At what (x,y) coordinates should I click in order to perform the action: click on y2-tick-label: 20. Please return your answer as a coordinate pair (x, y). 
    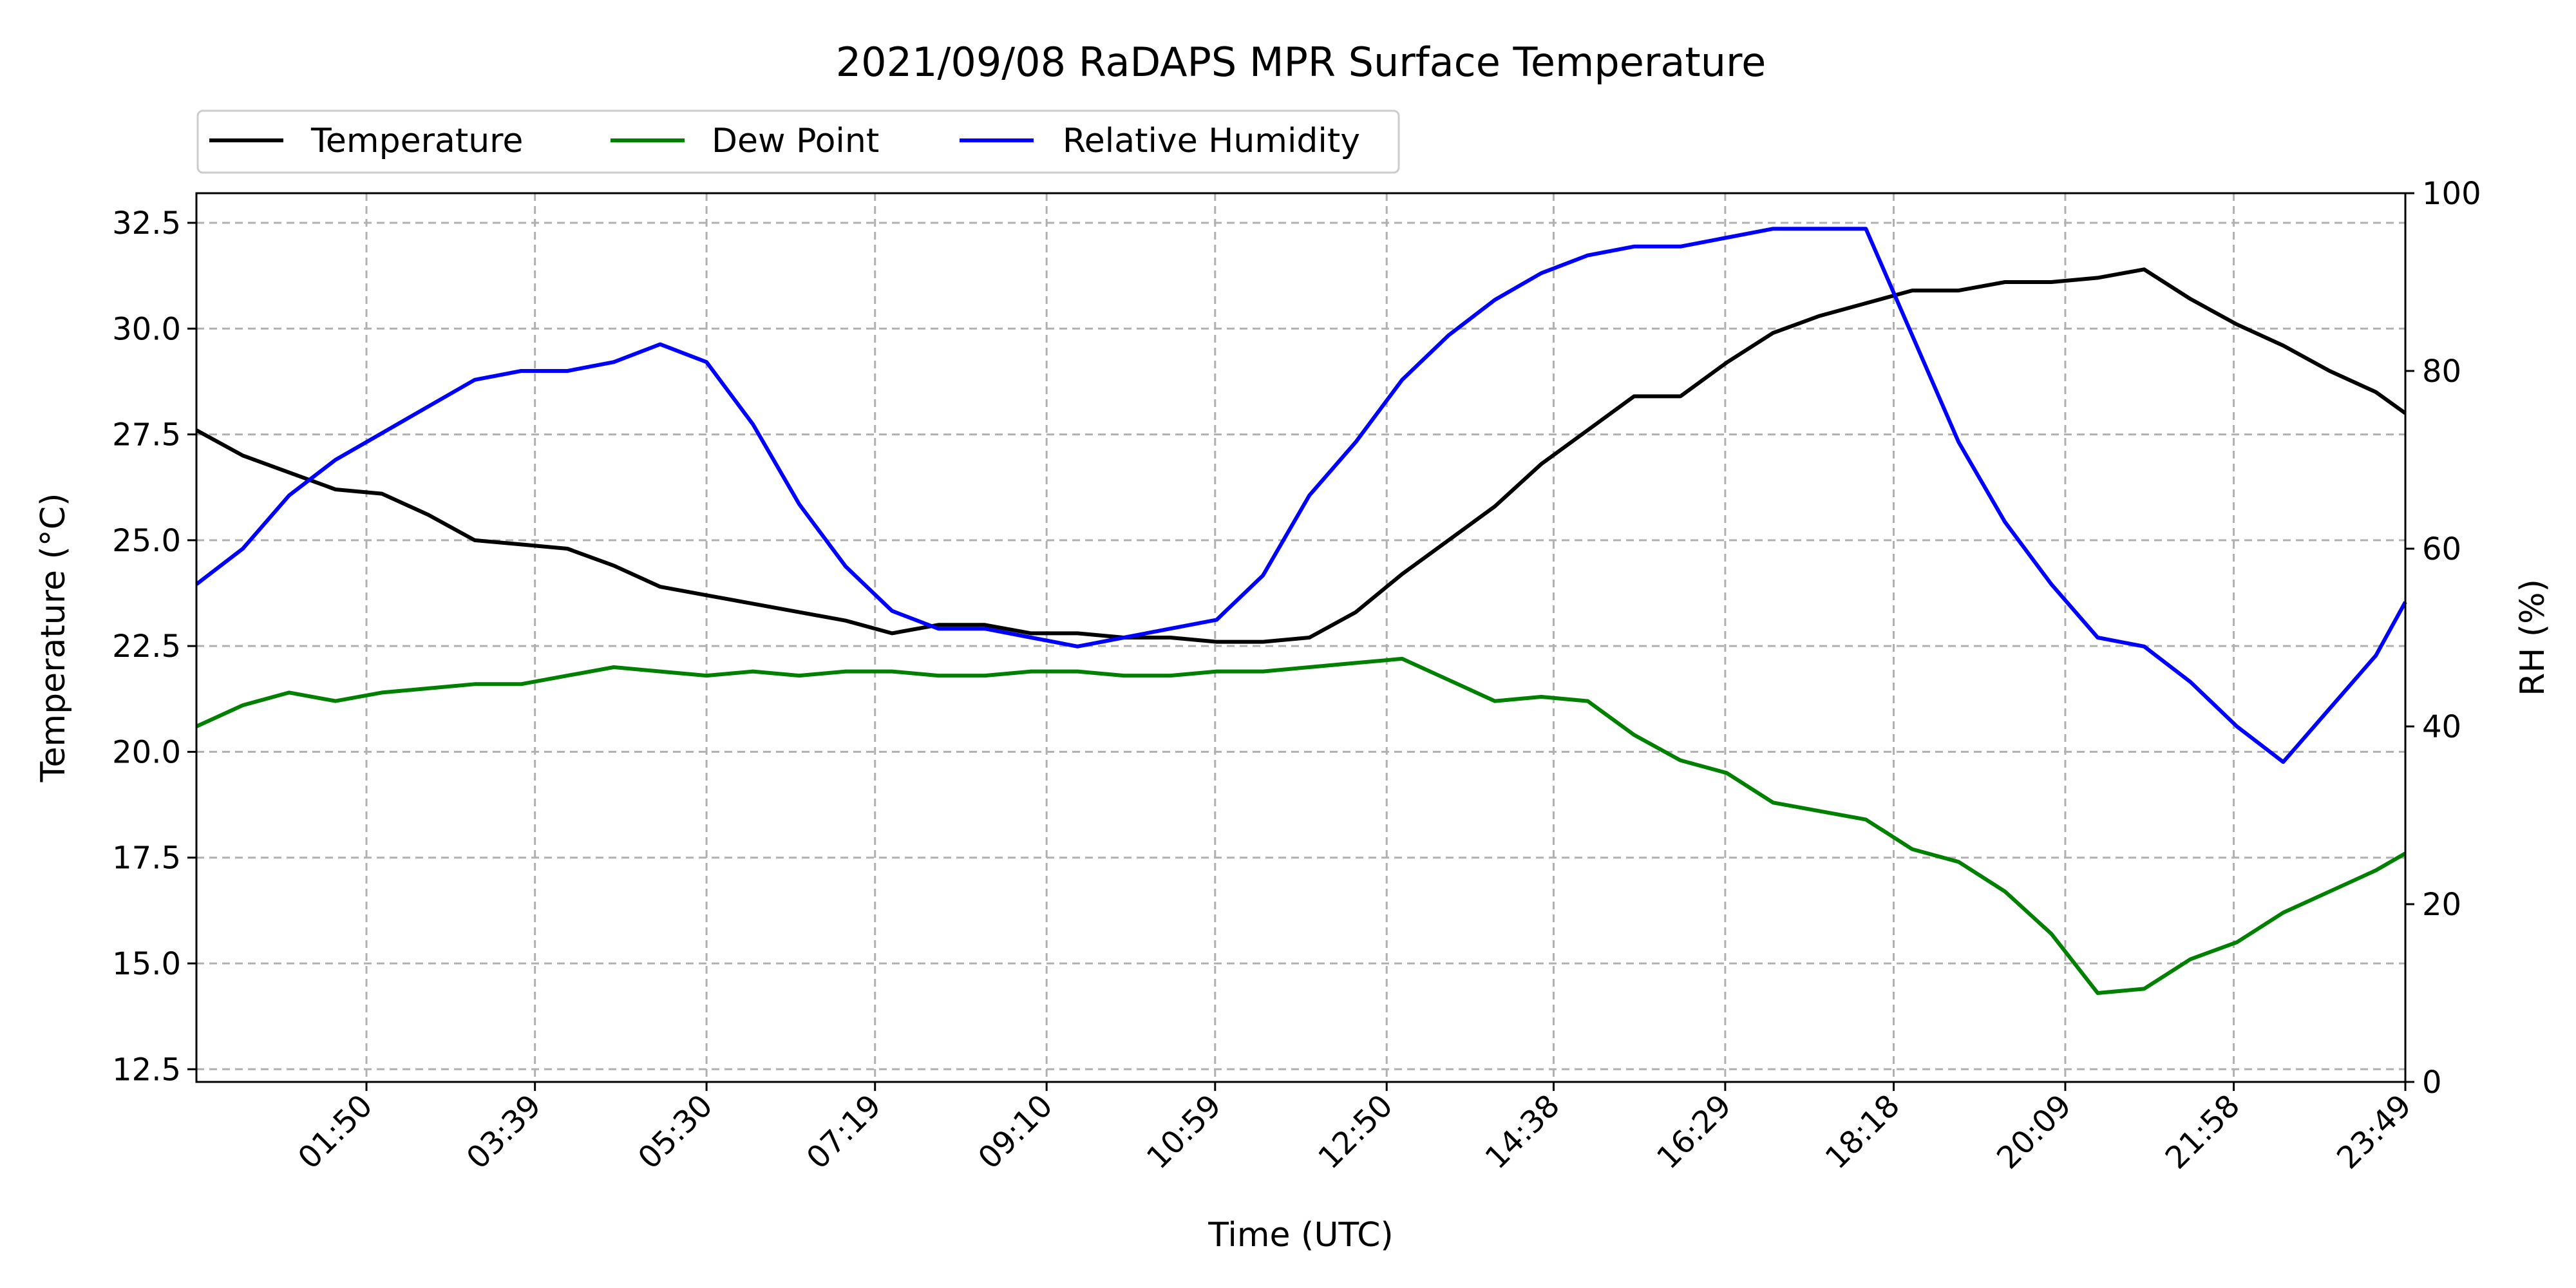
    Looking at the image, I should click on (2441, 905).